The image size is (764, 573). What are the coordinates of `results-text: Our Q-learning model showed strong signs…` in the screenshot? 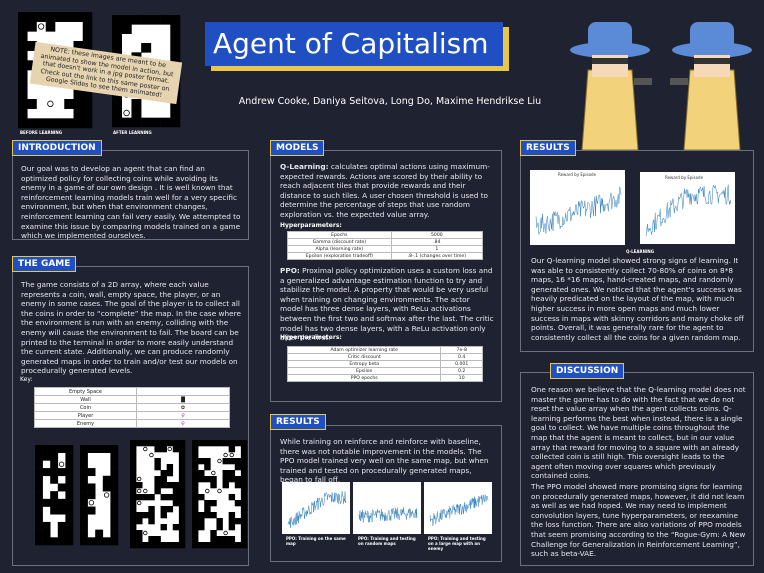 It's located at (637, 299).